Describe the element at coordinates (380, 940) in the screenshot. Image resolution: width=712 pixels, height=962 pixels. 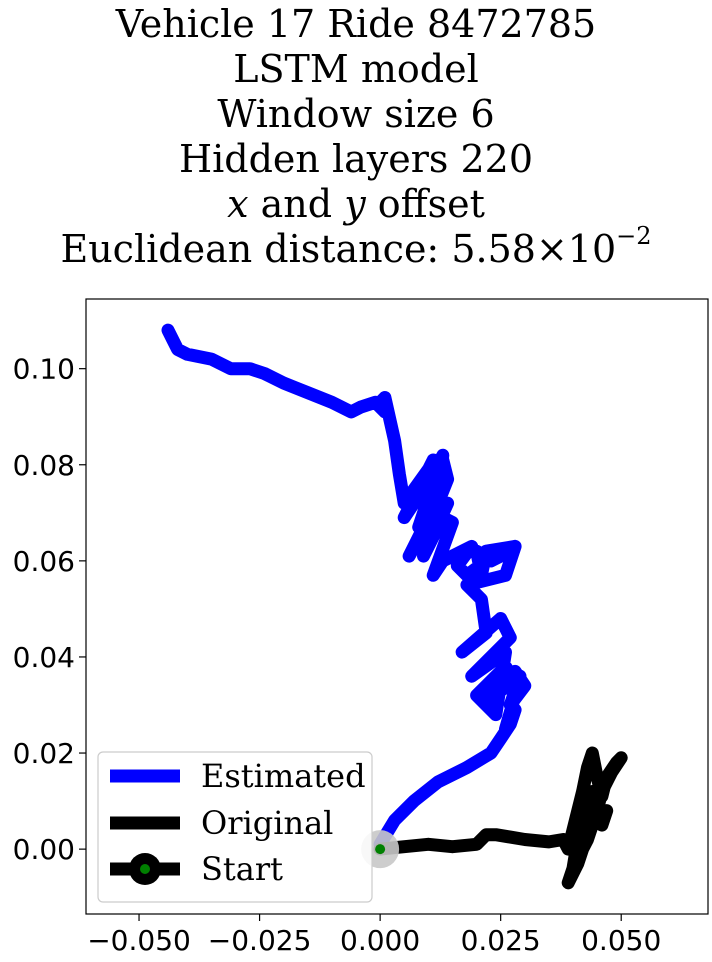
I see `x-tick-label: 0.000` at that location.